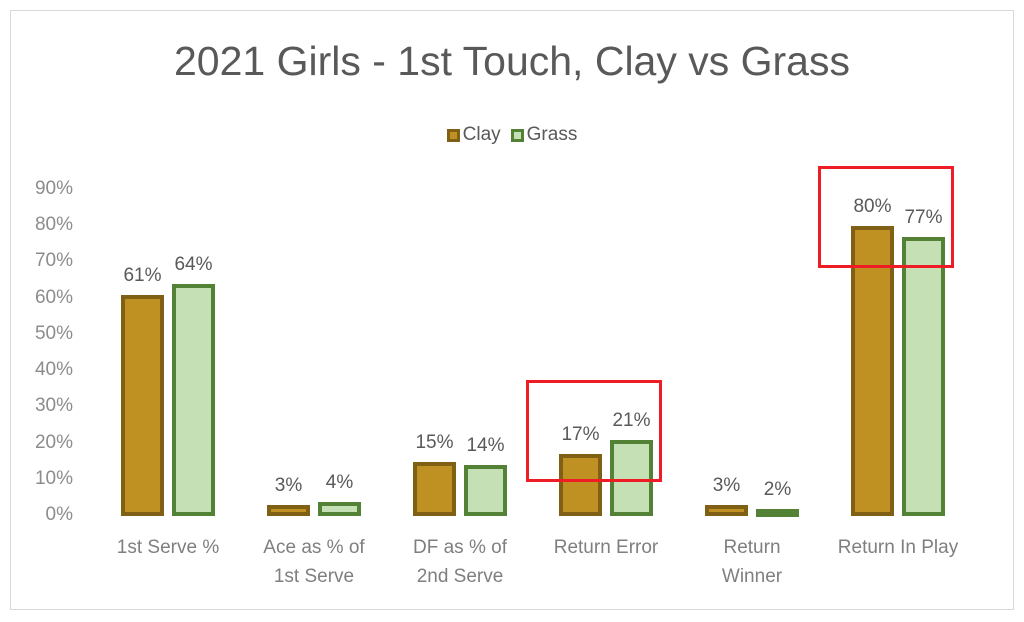  Describe the element at coordinates (59, 514) in the screenshot. I see `y-tick-label: 0%` at that location.